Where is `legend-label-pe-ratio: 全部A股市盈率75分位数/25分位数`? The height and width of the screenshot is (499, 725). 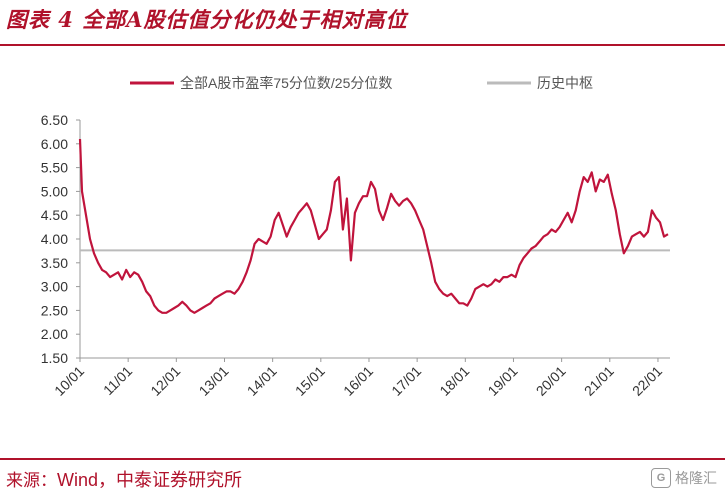 legend-label-pe-ratio: 全部A股市盈率75分位数/25分位数 is located at coordinates (286, 83).